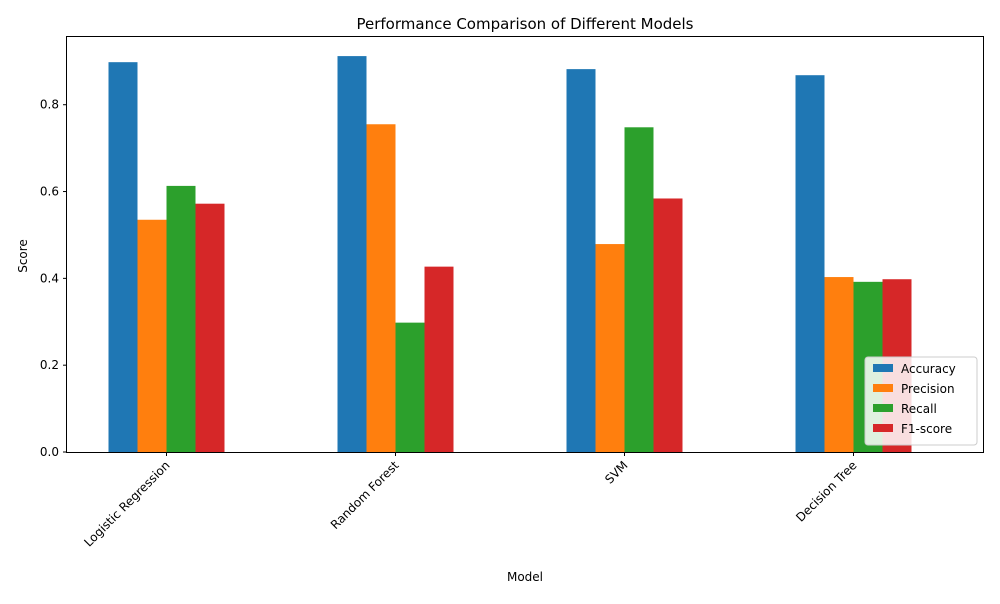 The width and height of the screenshot is (1000, 604). What do you see at coordinates (49, 192) in the screenshot?
I see `y-tick-label: 0.6` at bounding box center [49, 192].